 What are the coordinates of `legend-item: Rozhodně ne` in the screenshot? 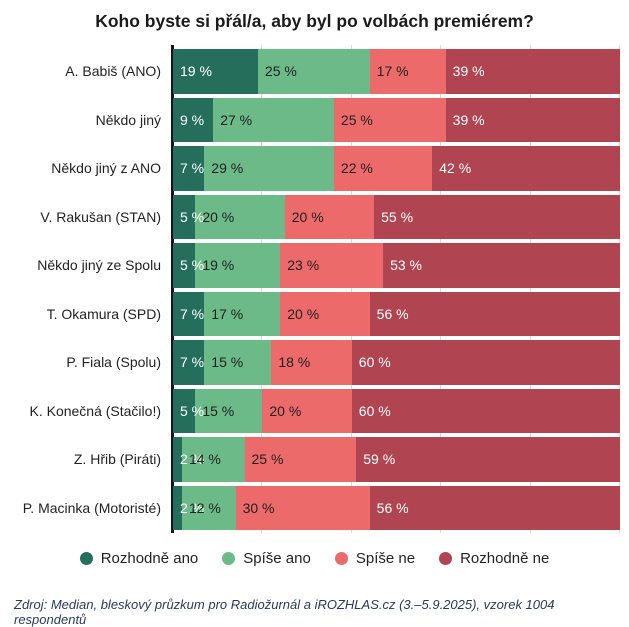 It's located at (494, 558).